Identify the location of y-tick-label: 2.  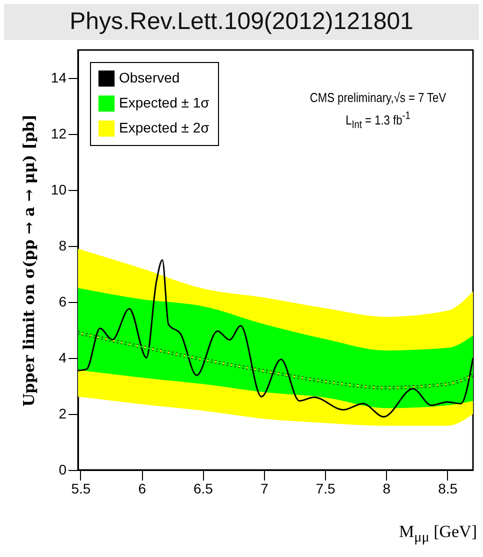
(62, 414).